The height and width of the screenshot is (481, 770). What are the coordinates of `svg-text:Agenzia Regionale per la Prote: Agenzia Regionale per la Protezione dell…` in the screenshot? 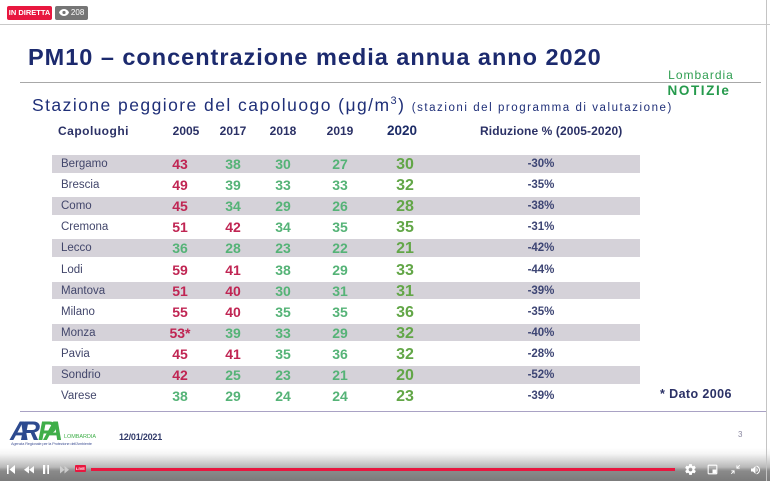 It's located at (52, 443).